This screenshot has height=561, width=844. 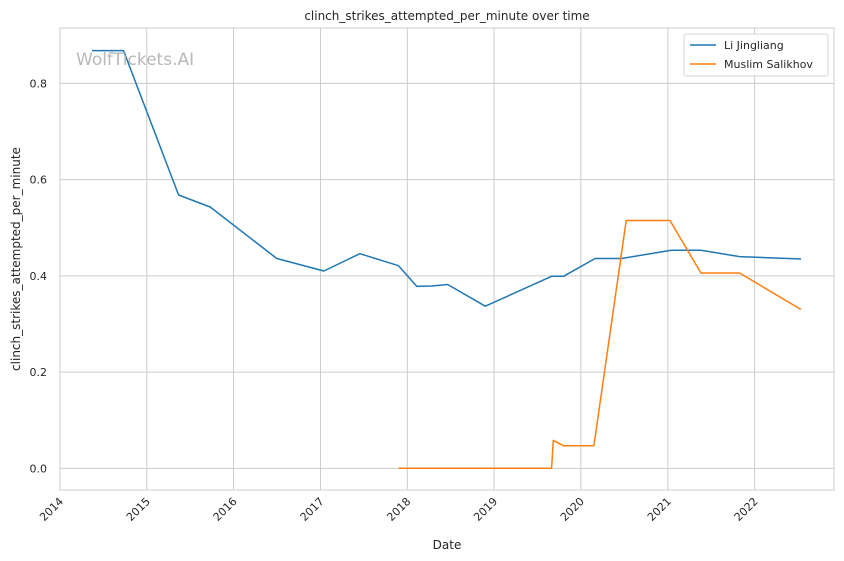 I want to click on watermark: WolfTickets.AI, so click(x=135, y=60).